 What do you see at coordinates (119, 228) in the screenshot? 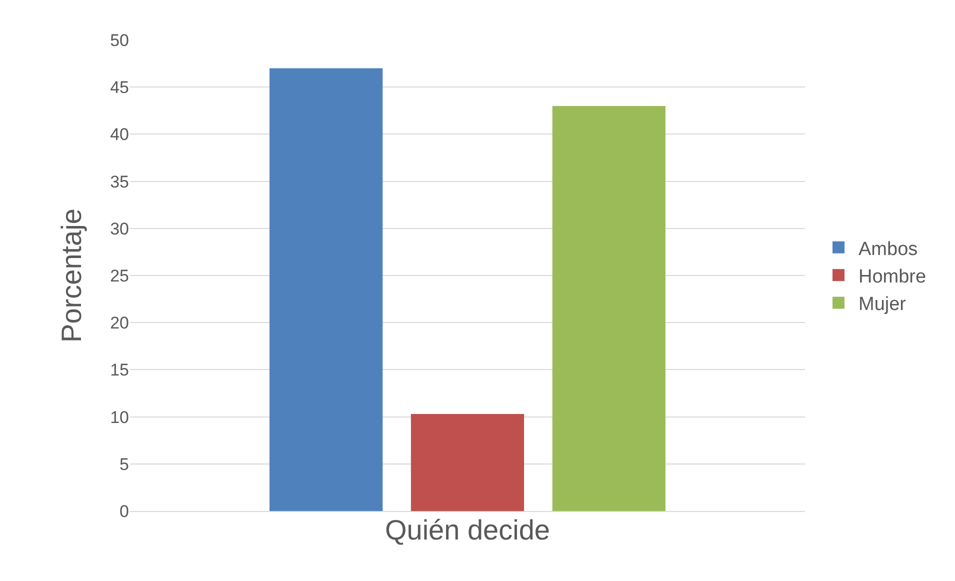
I see `y-tick-label: 30` at bounding box center [119, 228].